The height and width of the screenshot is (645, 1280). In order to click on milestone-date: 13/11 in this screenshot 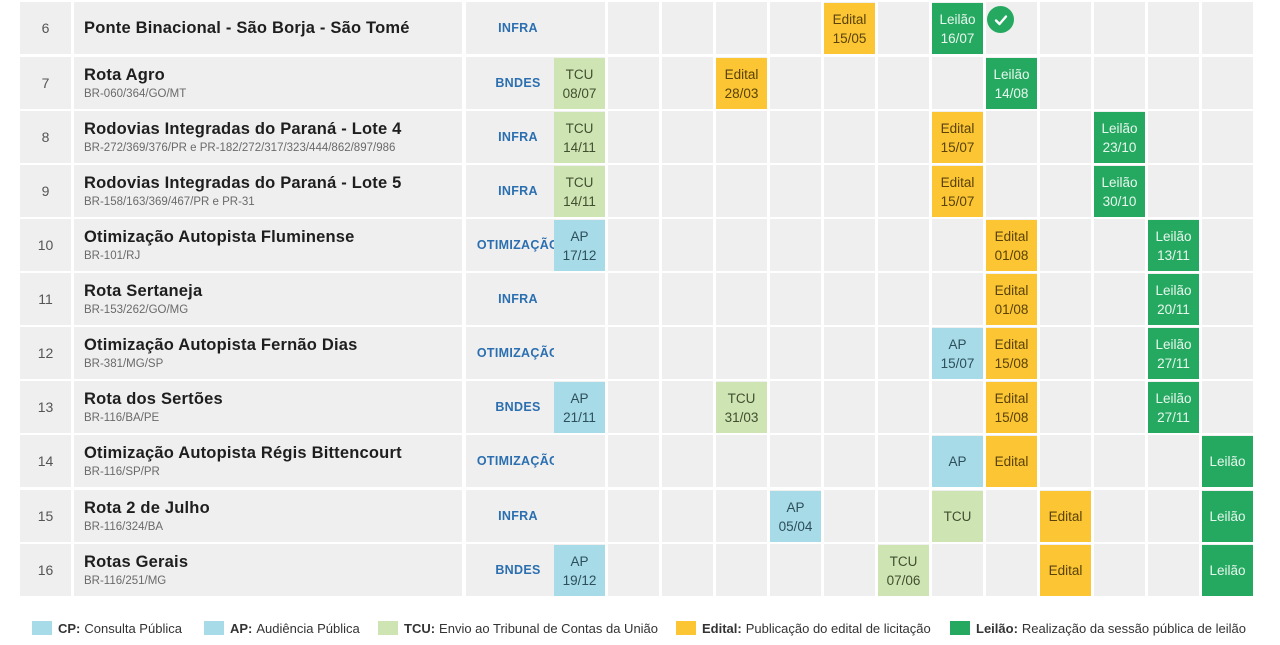, I will do `click(1173, 255)`.